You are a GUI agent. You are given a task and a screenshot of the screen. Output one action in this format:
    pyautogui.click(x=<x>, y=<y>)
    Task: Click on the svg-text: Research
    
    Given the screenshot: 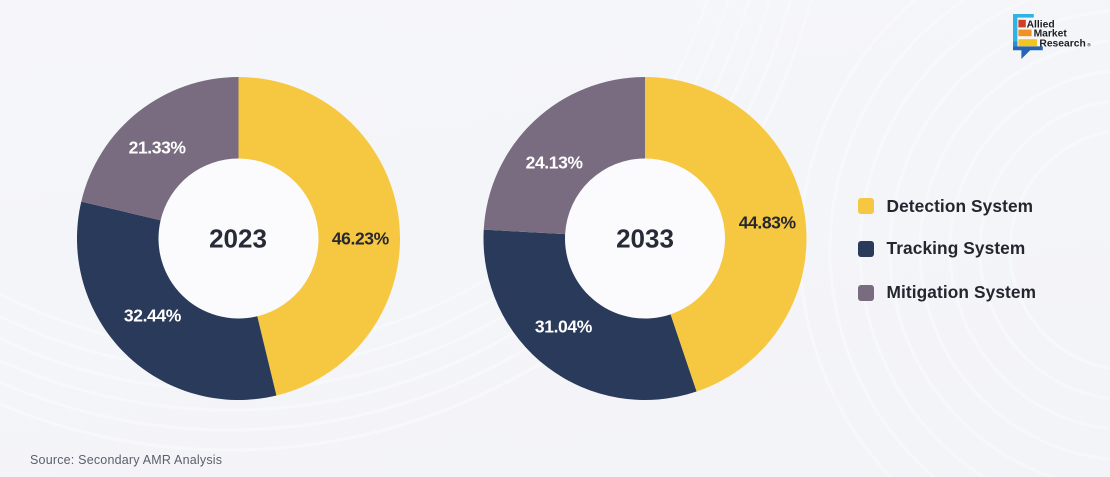 What is the action you would take?
    pyautogui.click(x=1062, y=44)
    